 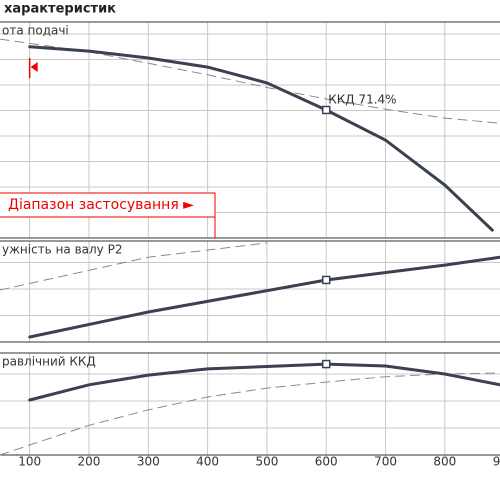 I want to click on panel-label: ота подачі, so click(x=35, y=31).